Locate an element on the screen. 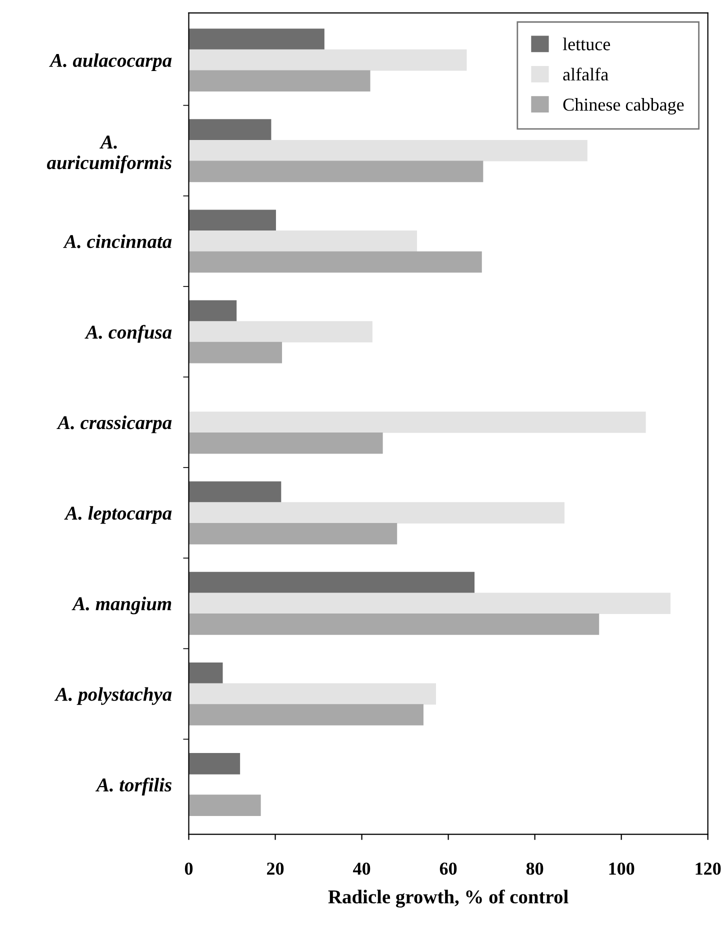  y-tick-label: A. auricumiformis is located at coordinates (109, 155).